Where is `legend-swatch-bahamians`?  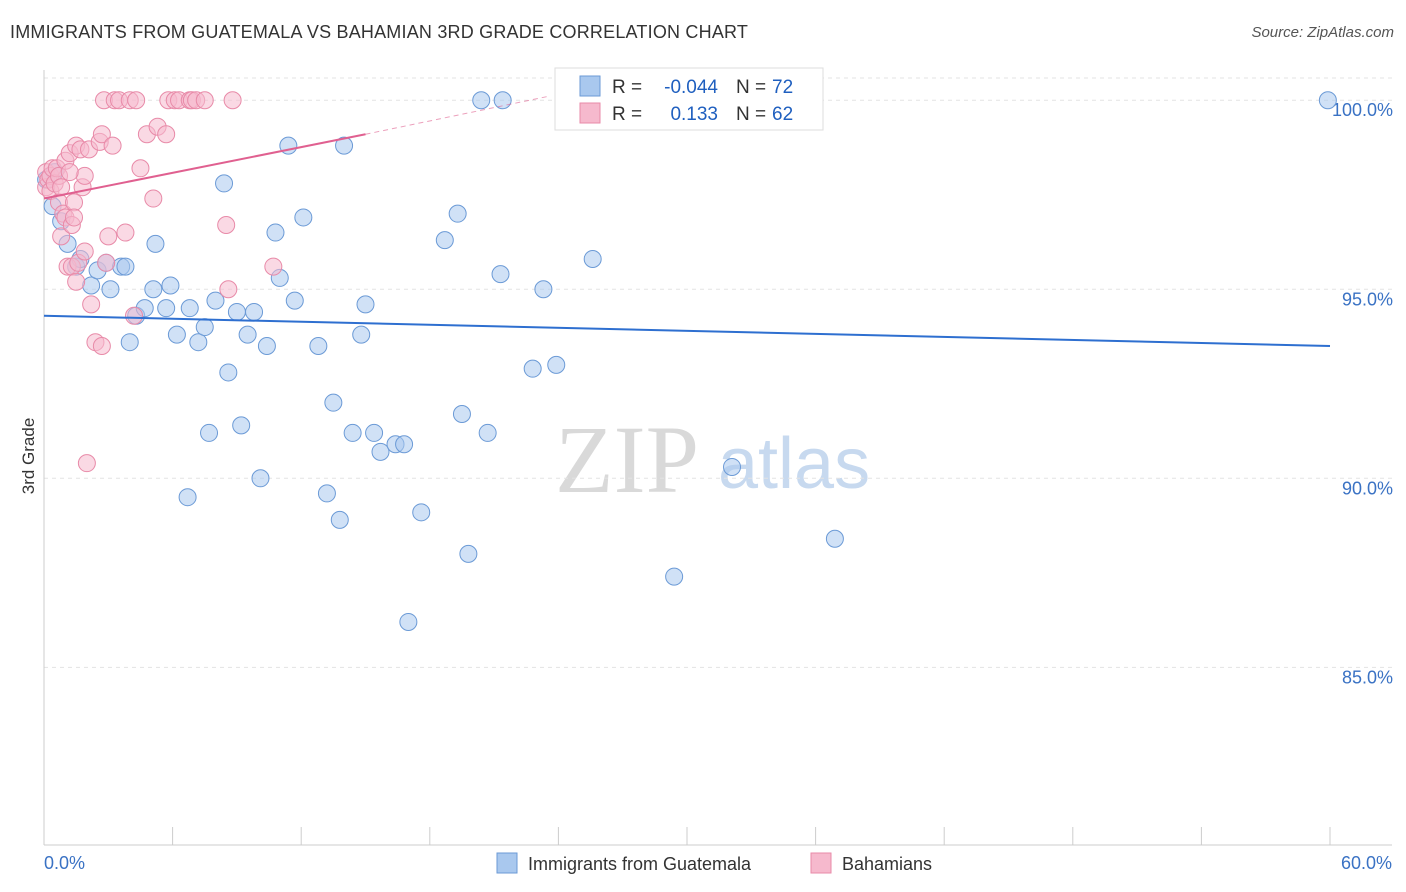 legend-swatch-bahamians is located at coordinates (821, 863).